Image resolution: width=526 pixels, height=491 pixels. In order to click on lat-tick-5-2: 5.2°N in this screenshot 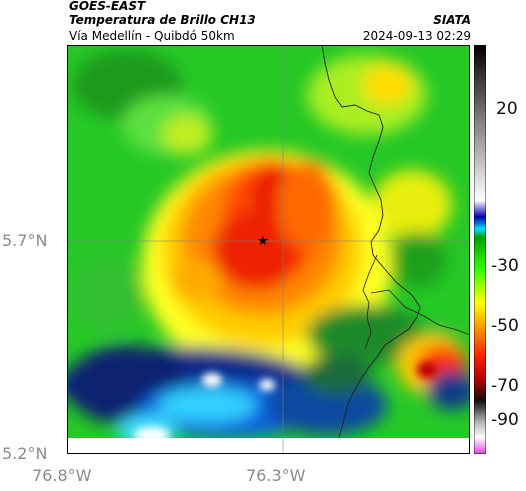, I will do `click(25, 453)`.